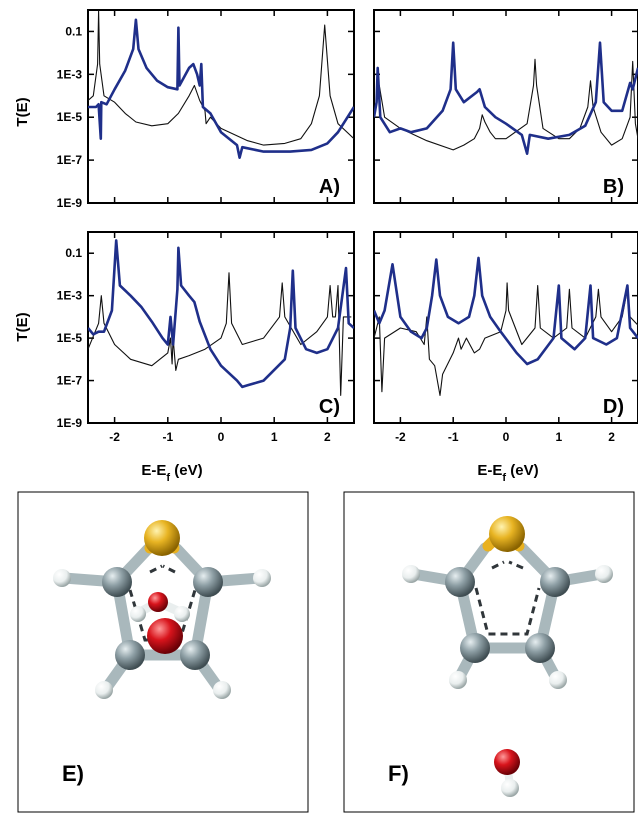 The width and height of the screenshot is (638, 817). What do you see at coordinates (329, 407) in the screenshot?
I see `panel-label-c: C)` at bounding box center [329, 407].